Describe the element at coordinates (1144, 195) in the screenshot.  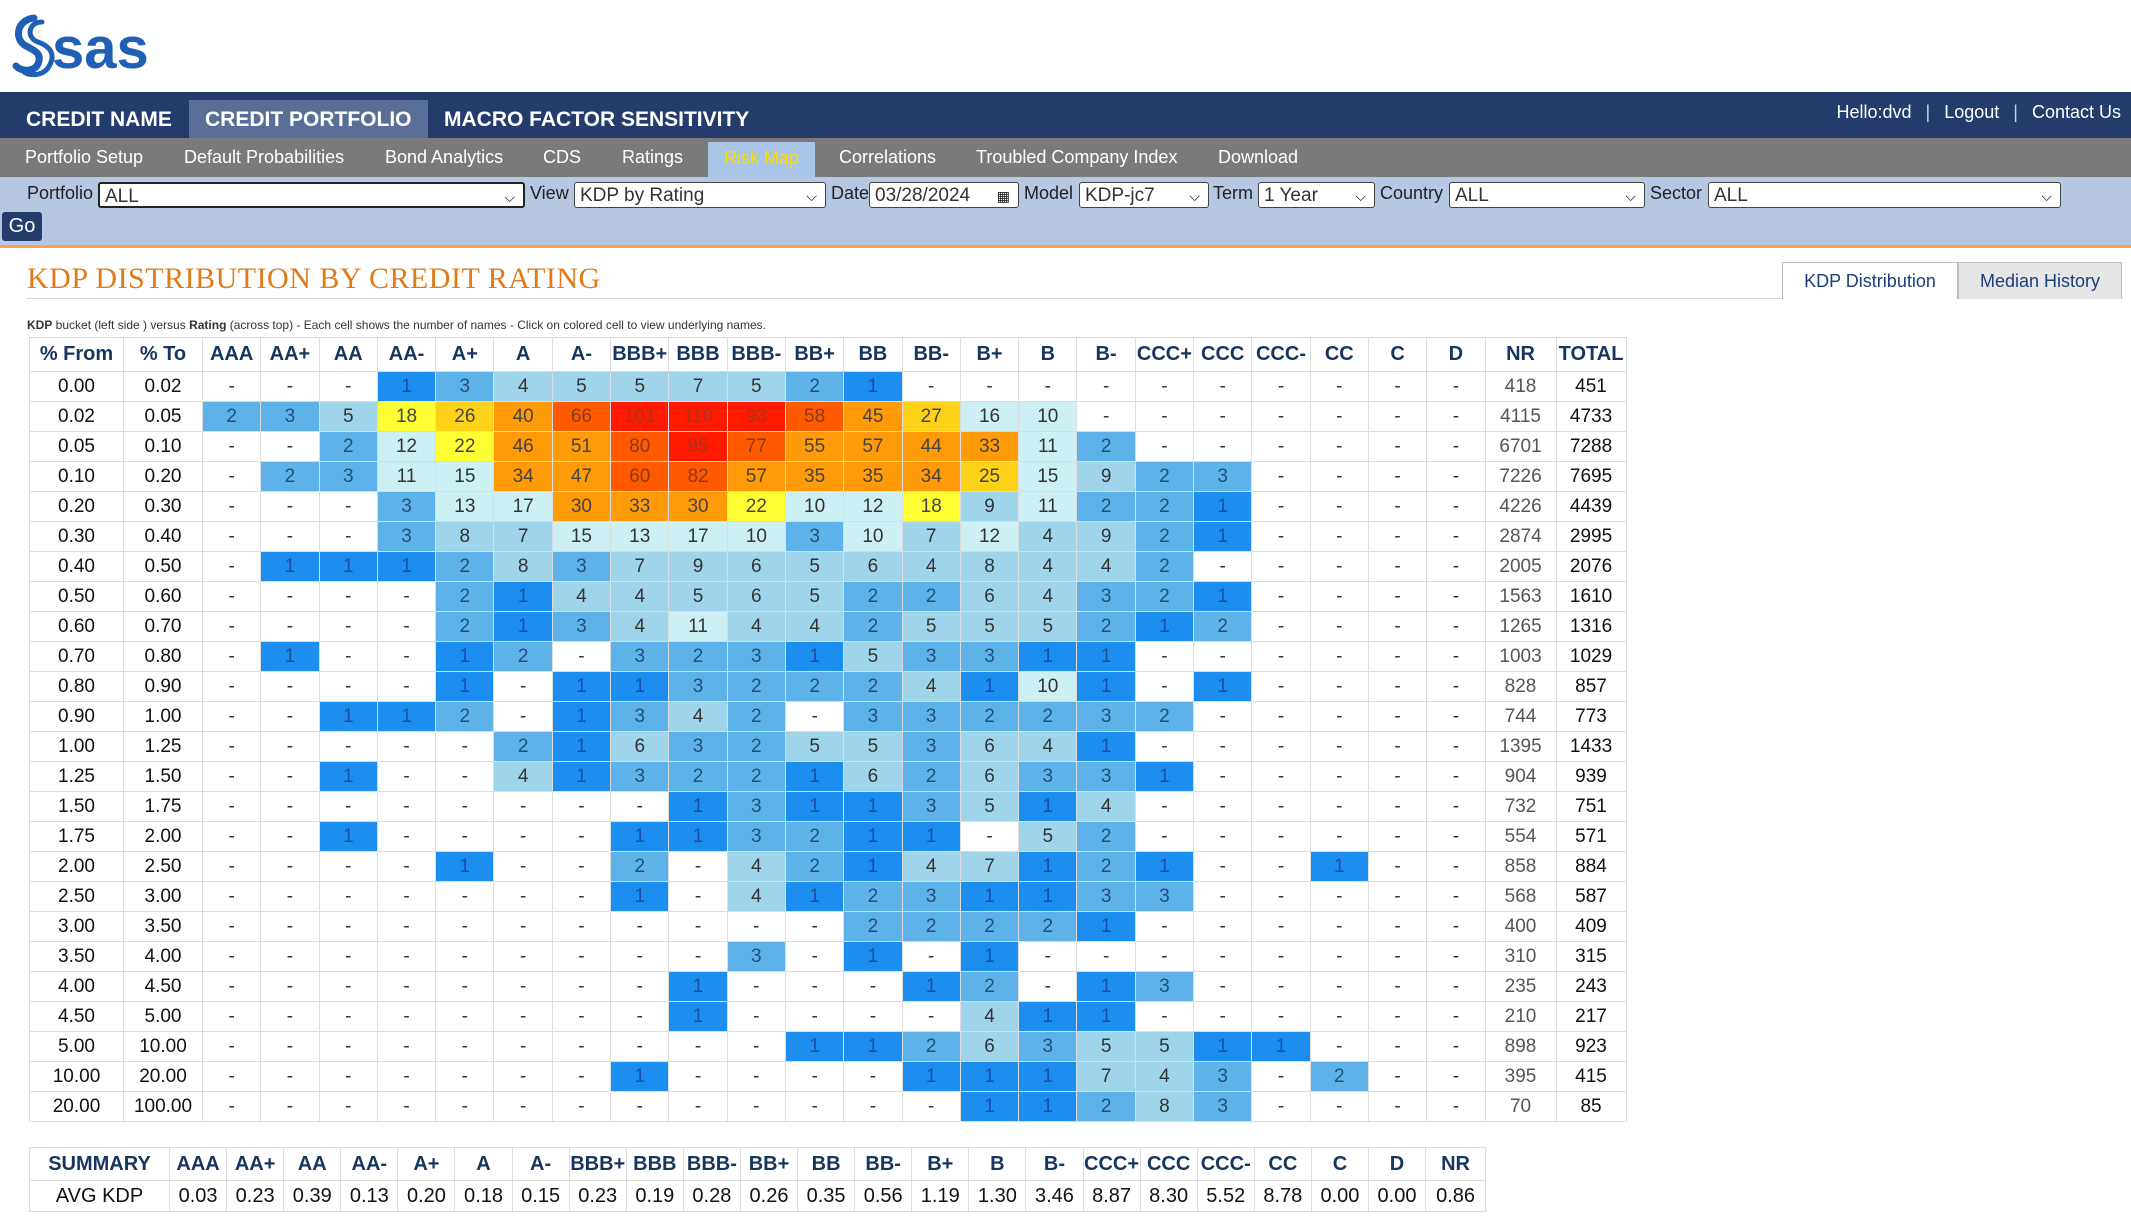
I see `model-select: KDP-jc7 ⌵` at that location.